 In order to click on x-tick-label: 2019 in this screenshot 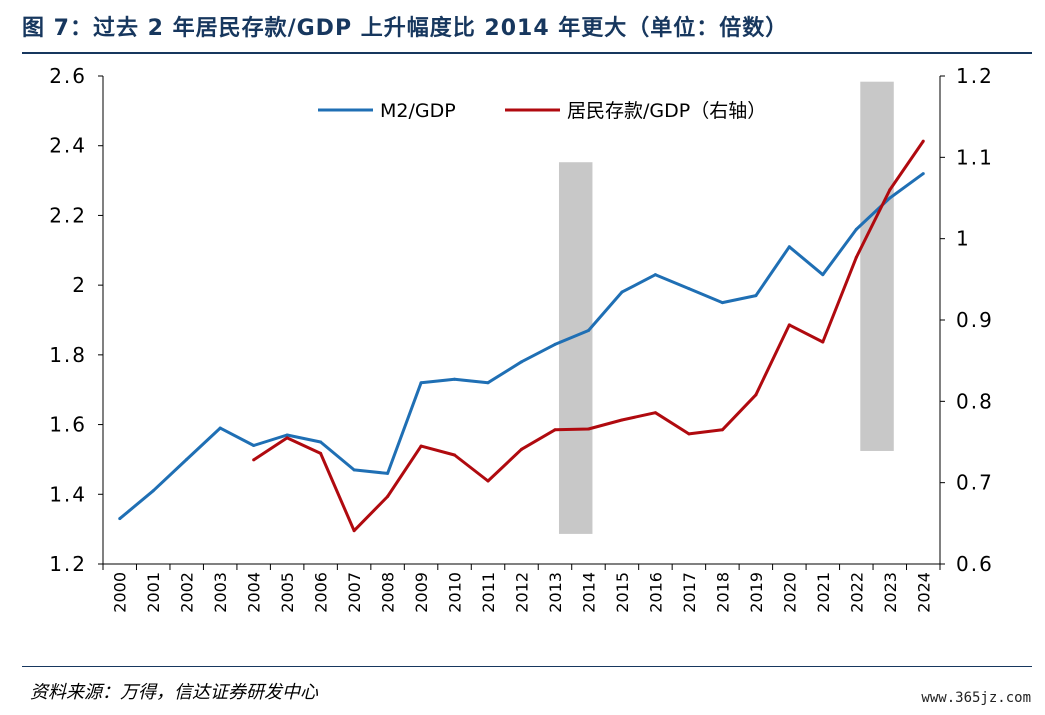, I will do `click(756, 592)`.